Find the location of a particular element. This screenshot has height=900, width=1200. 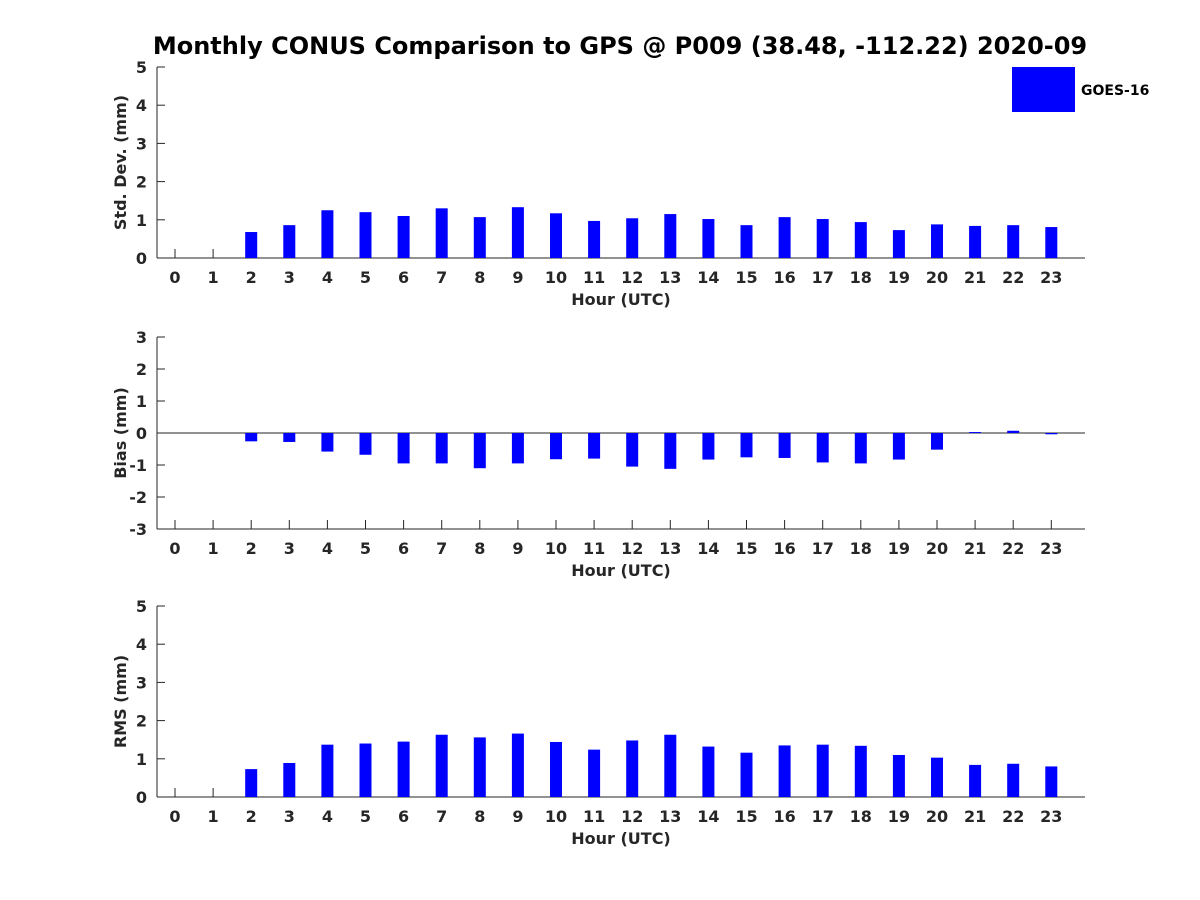

x-tick-label: 4 is located at coordinates (327, 277).